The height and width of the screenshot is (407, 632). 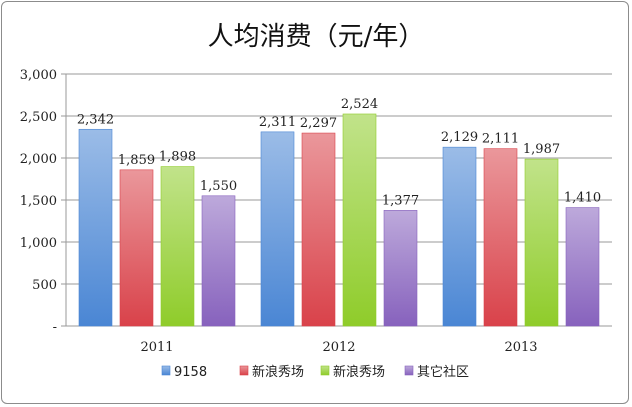 I want to click on data-label: 1,550, so click(x=218, y=186).